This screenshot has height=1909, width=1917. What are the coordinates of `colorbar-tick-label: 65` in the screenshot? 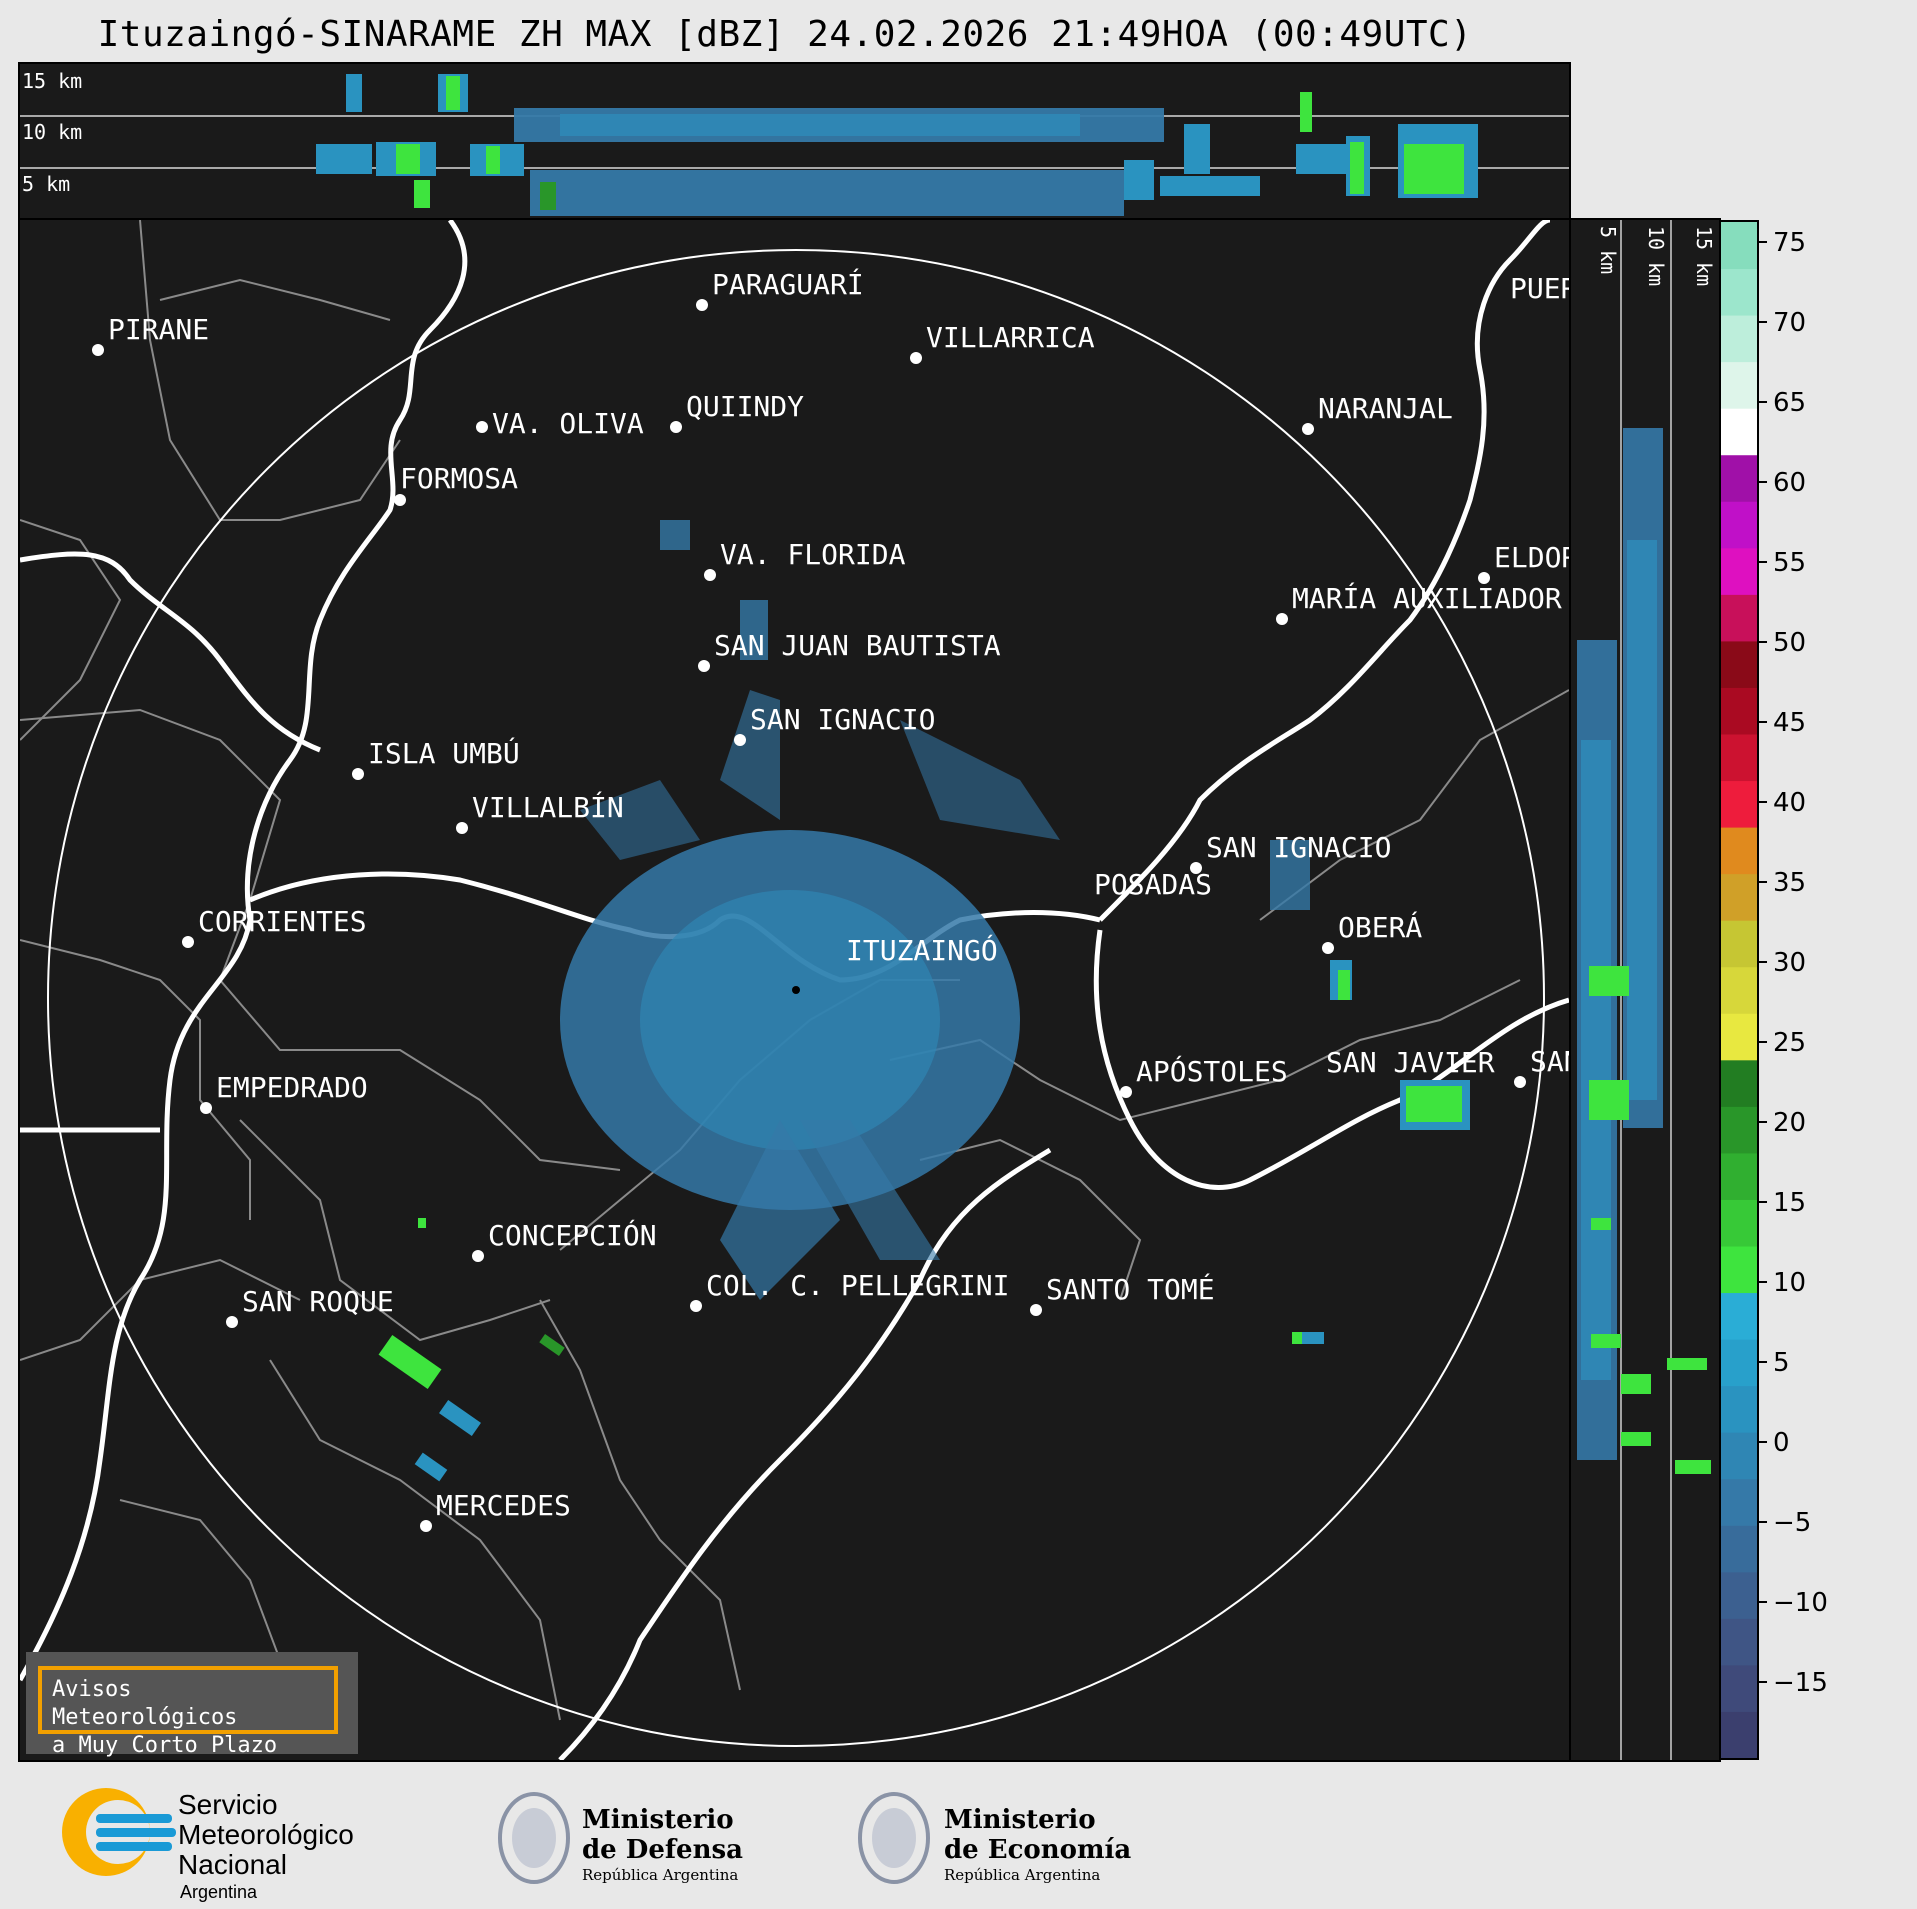 It's located at (1789, 403).